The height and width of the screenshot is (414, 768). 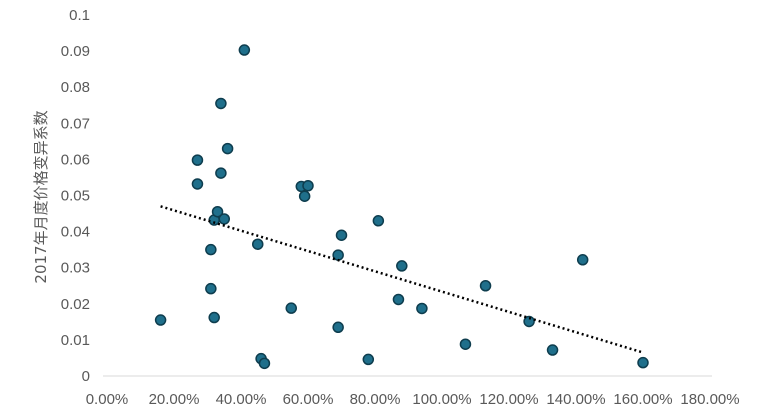 What do you see at coordinates (308, 399) in the screenshot?
I see `x-tick-label: 60.00%` at bounding box center [308, 399].